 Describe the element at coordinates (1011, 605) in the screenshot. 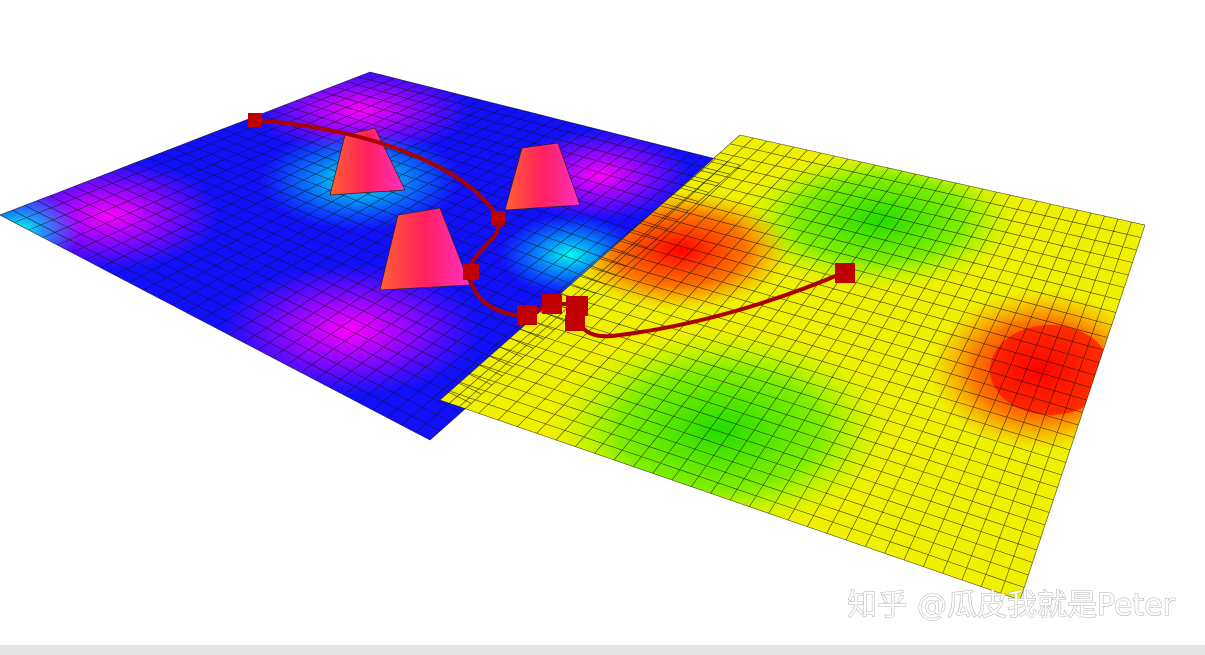

I see `watermark: 知乎 @瓜皮我就是Peter` at that location.